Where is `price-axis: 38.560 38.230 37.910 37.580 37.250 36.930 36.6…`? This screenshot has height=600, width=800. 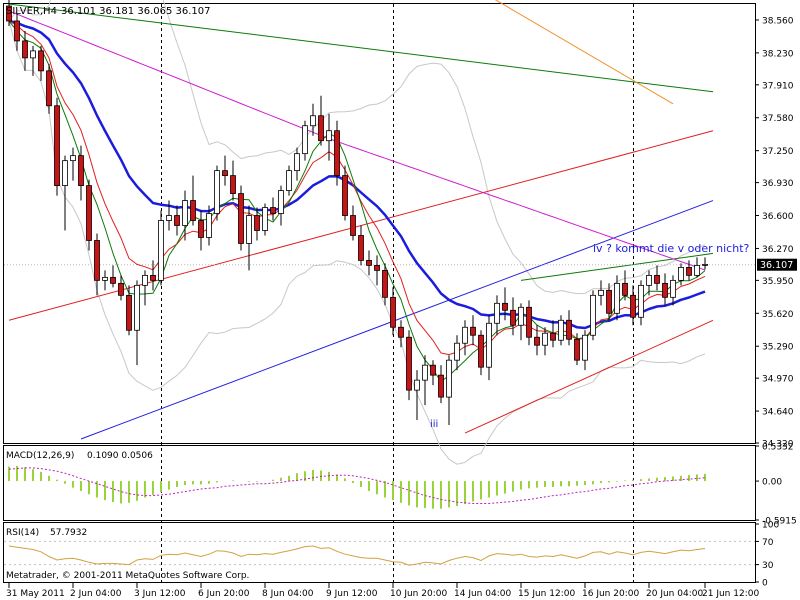 price-axis: 38.560 38.230 37.910 37.580 37.250 36.930 36.6… is located at coordinates (774, 233).